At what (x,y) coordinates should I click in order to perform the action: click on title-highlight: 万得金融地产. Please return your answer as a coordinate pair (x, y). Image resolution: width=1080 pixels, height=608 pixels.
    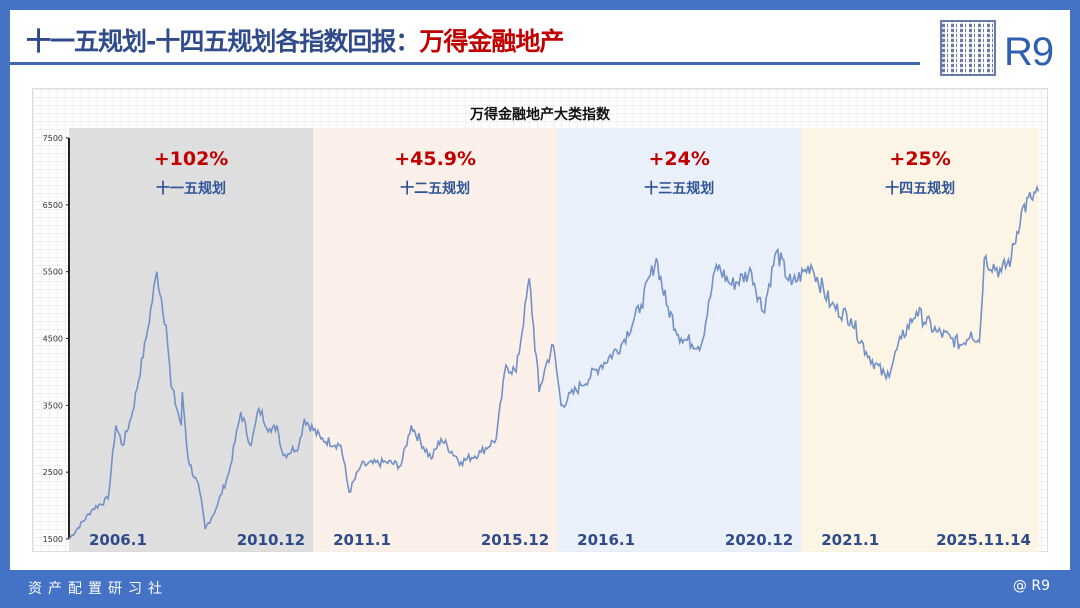
    Looking at the image, I should click on (491, 41).